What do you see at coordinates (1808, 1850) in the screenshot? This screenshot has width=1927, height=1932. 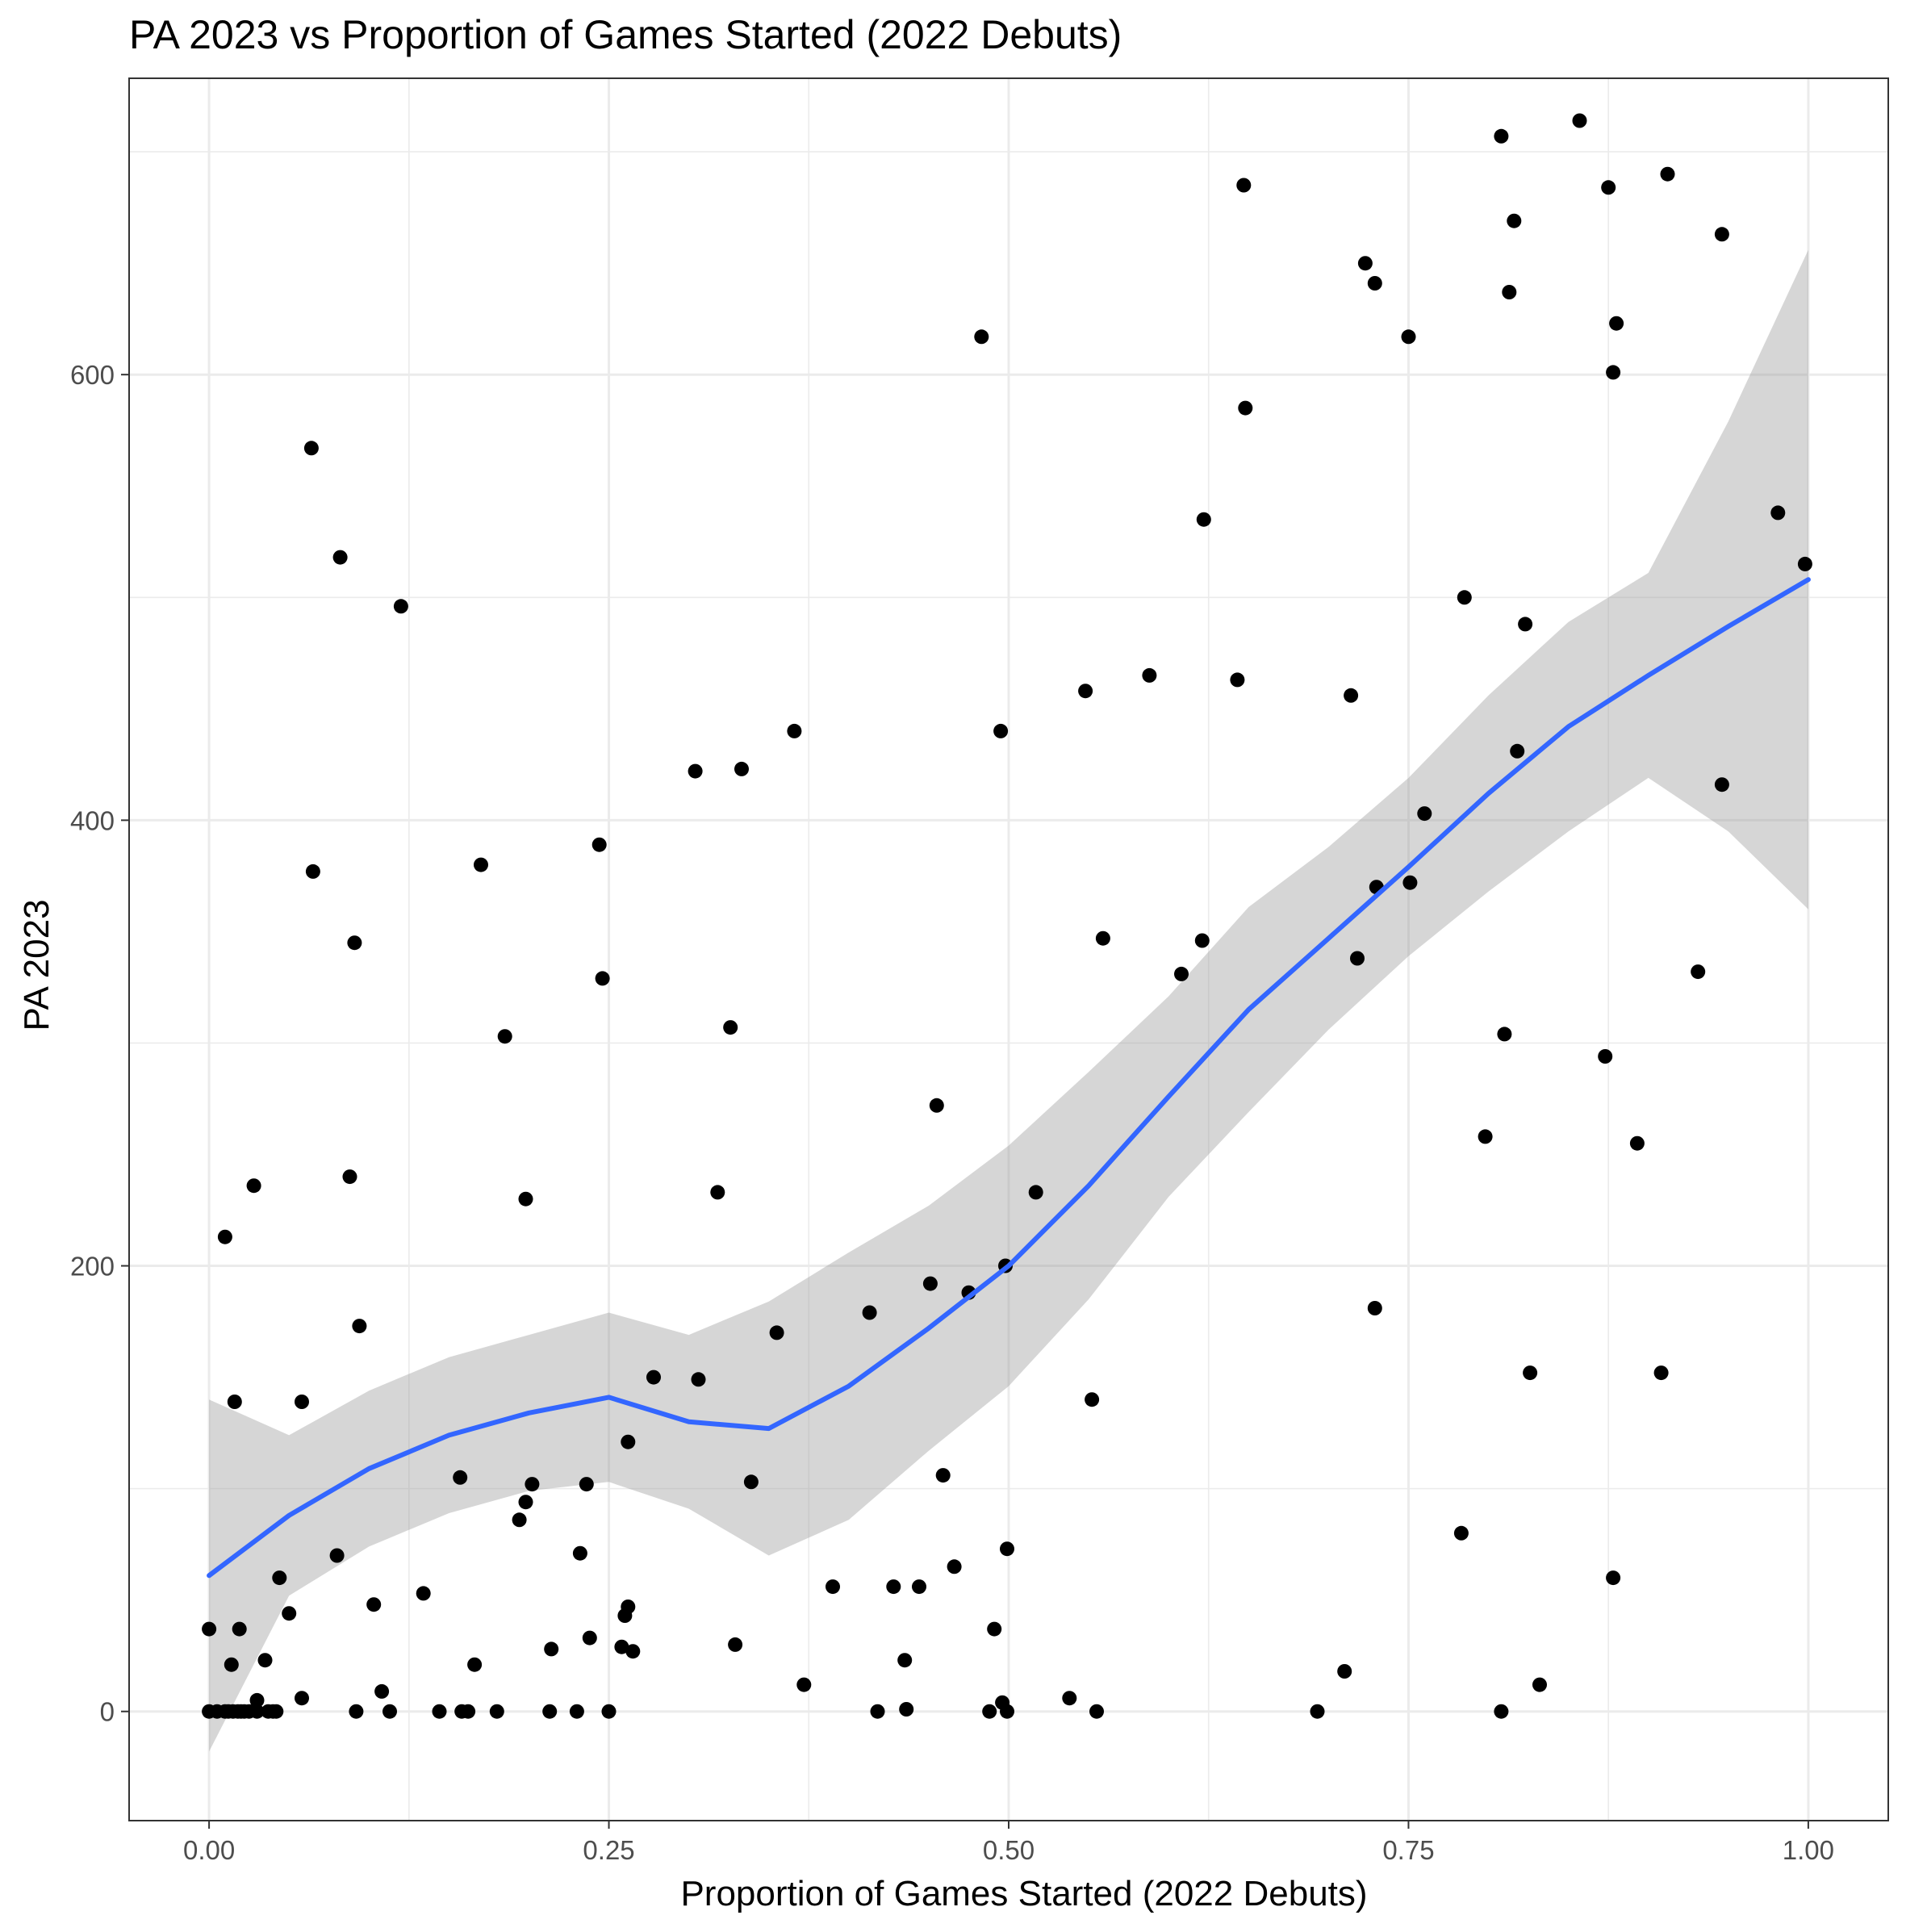 I see `x-tick-label: 1.00` at bounding box center [1808, 1850].